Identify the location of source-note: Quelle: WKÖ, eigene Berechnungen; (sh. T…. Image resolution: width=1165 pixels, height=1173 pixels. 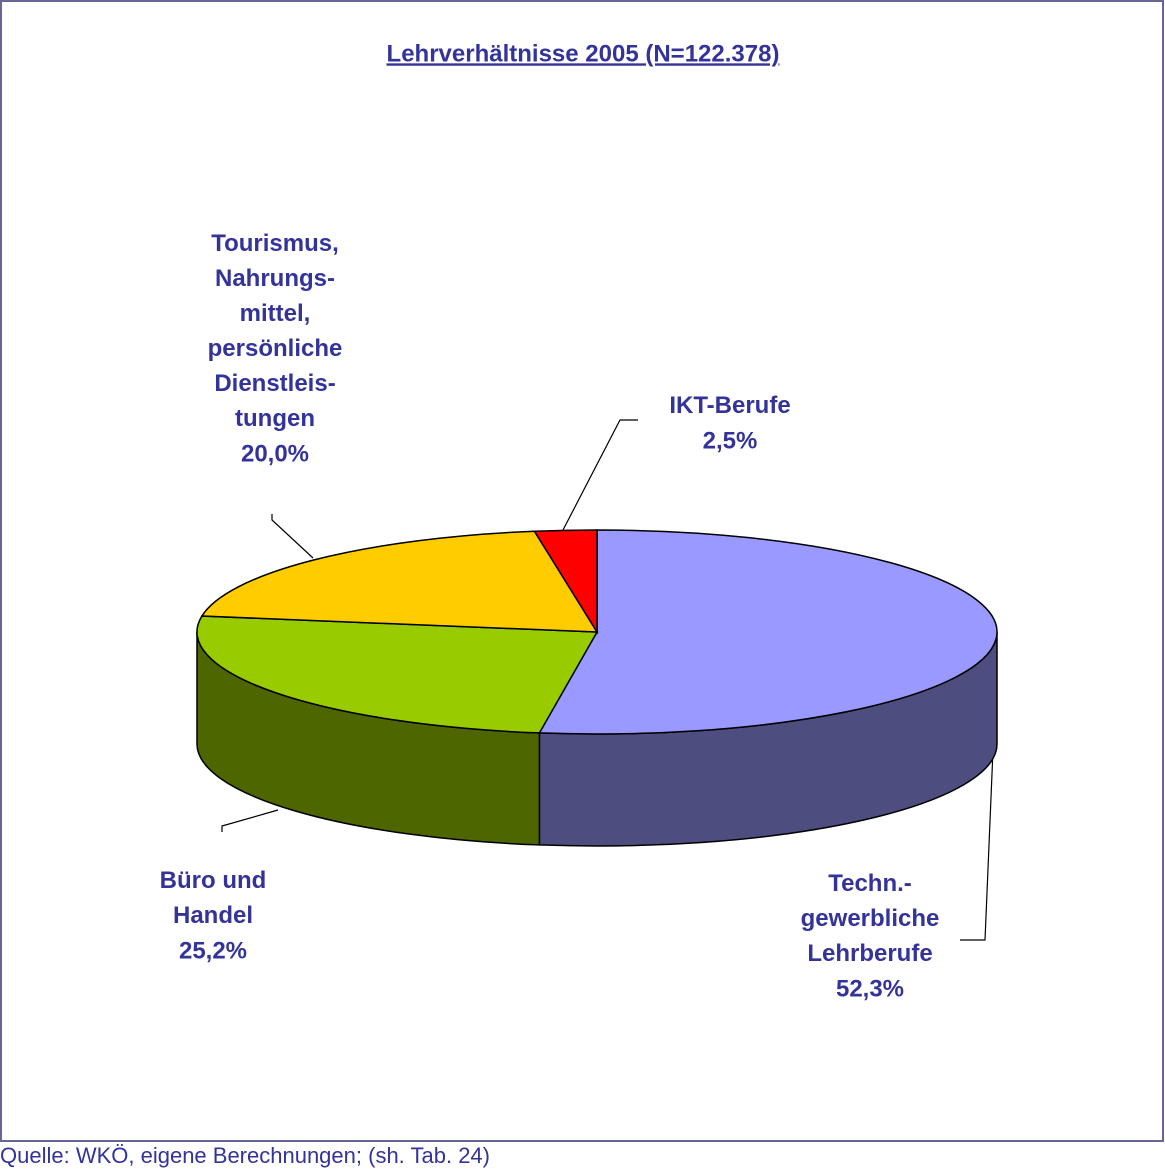
(245, 1155).